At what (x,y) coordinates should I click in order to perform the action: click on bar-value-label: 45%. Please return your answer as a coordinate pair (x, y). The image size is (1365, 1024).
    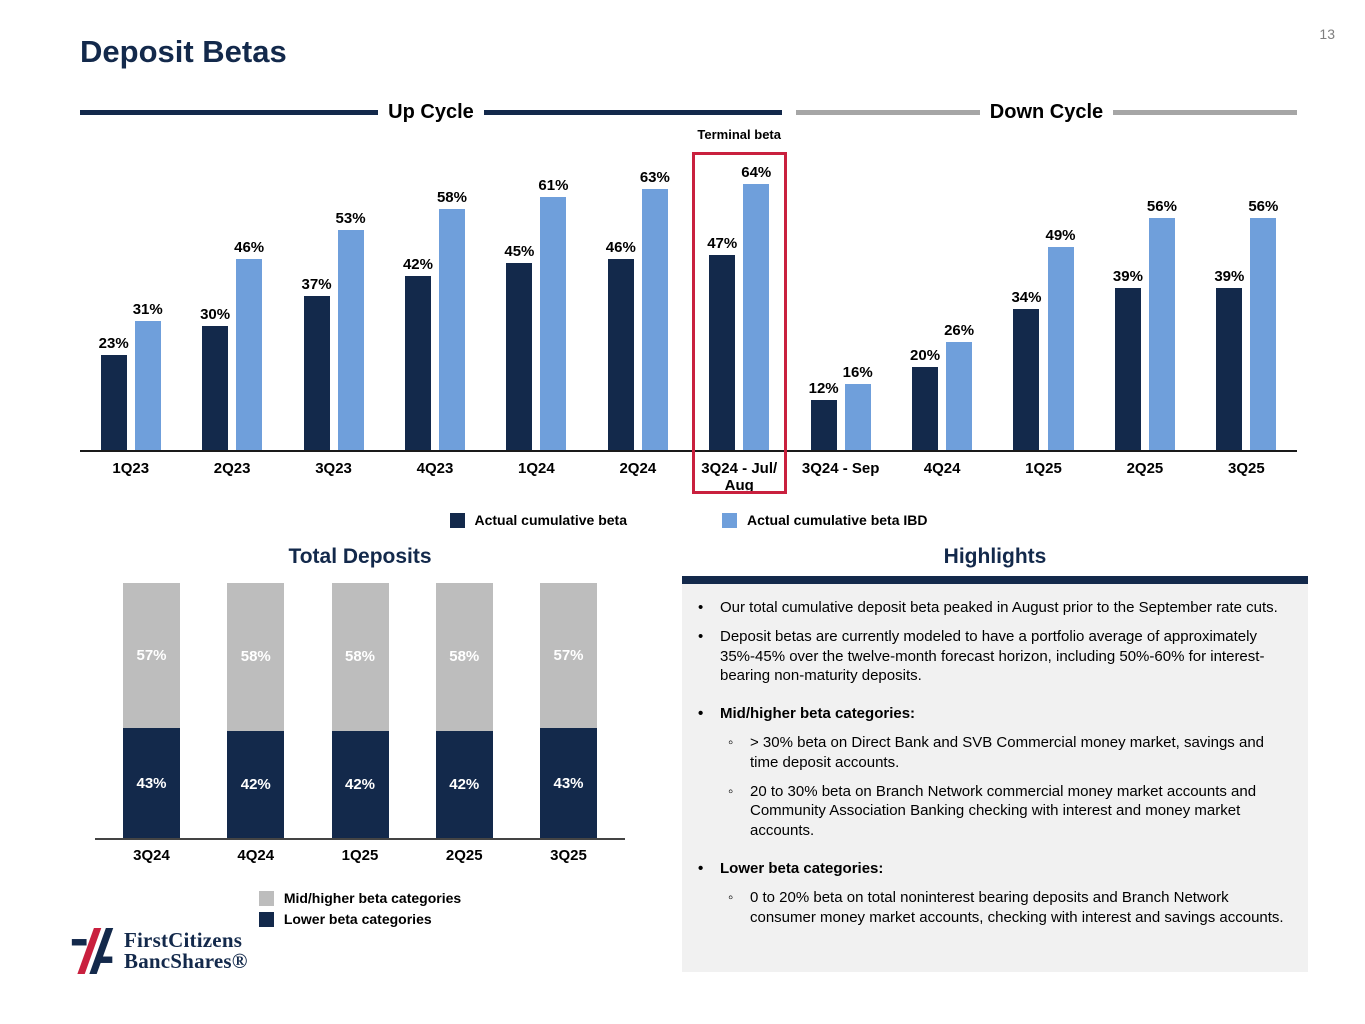
    Looking at the image, I should click on (519, 252).